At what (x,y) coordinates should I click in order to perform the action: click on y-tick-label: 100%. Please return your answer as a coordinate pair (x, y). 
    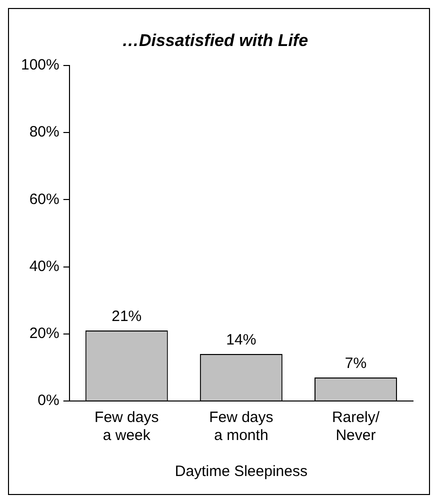
    Looking at the image, I should click on (40, 65).